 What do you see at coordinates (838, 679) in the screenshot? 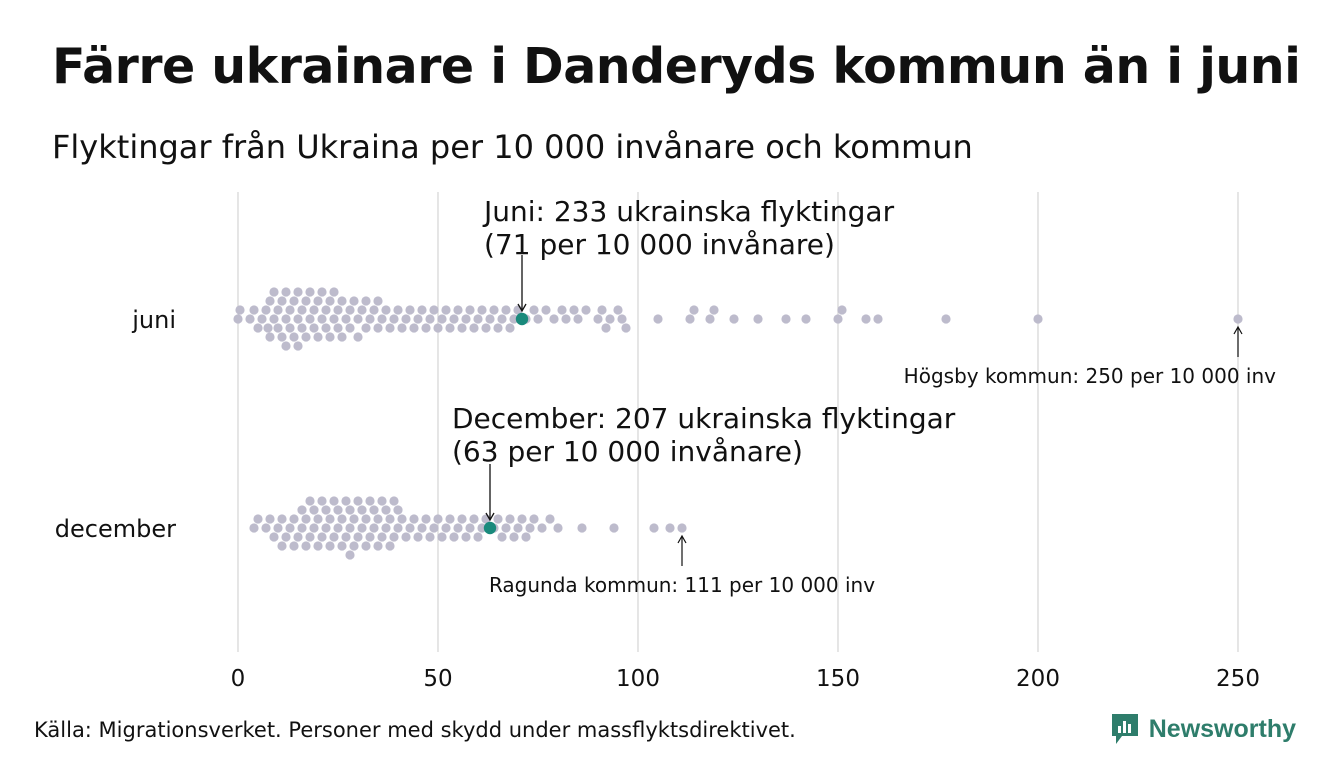
I see `x-tick-label: 150` at bounding box center [838, 679].